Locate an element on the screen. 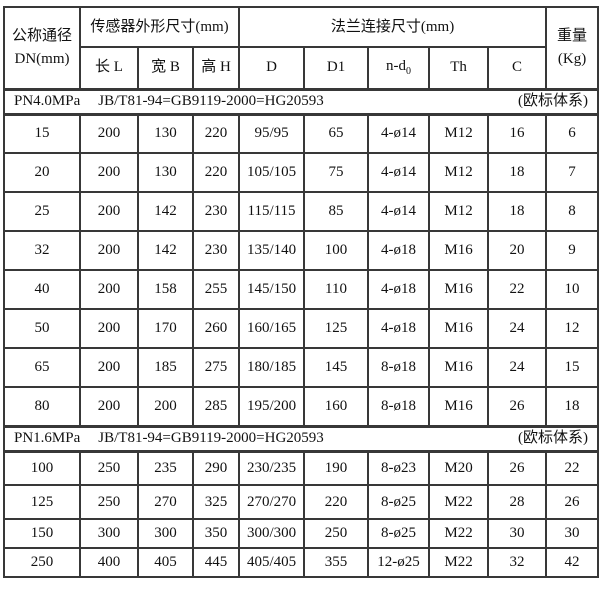  table-cell: 235 is located at coordinates (165, 468).